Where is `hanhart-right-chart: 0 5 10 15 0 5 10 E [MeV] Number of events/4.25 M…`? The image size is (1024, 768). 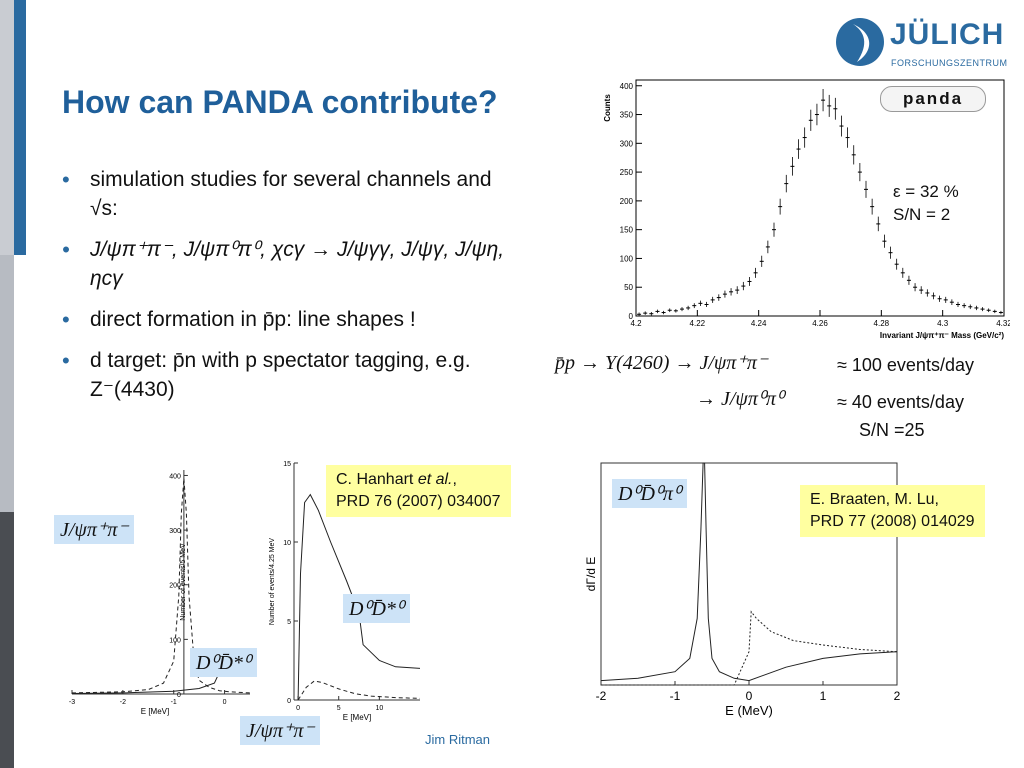
hanhart-right-chart: 0 5 10 15 0 5 10 E [MeV] Number of events/4.25 M… is located at coordinates (345, 591).